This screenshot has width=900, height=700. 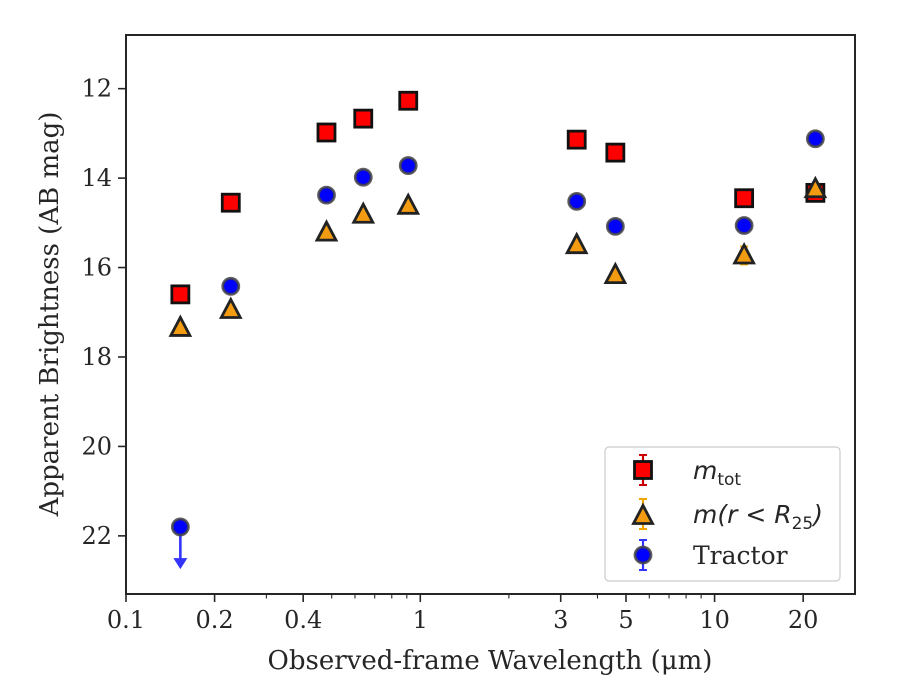 I want to click on legend-items: mtot m(r < R25) Tractor, so click(x=727, y=512).